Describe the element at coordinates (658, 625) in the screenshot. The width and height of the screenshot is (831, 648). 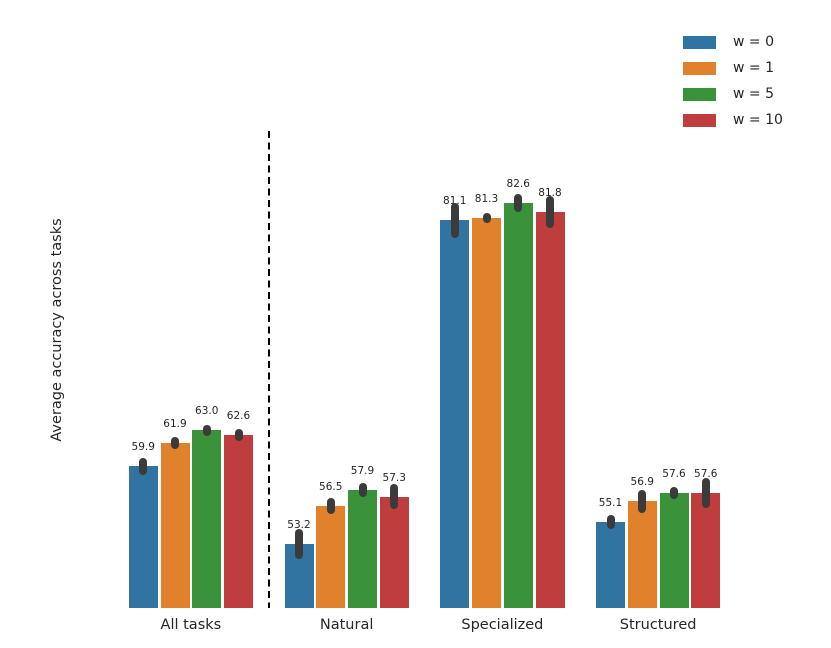
I see `category-label-structured: Structured` at that location.